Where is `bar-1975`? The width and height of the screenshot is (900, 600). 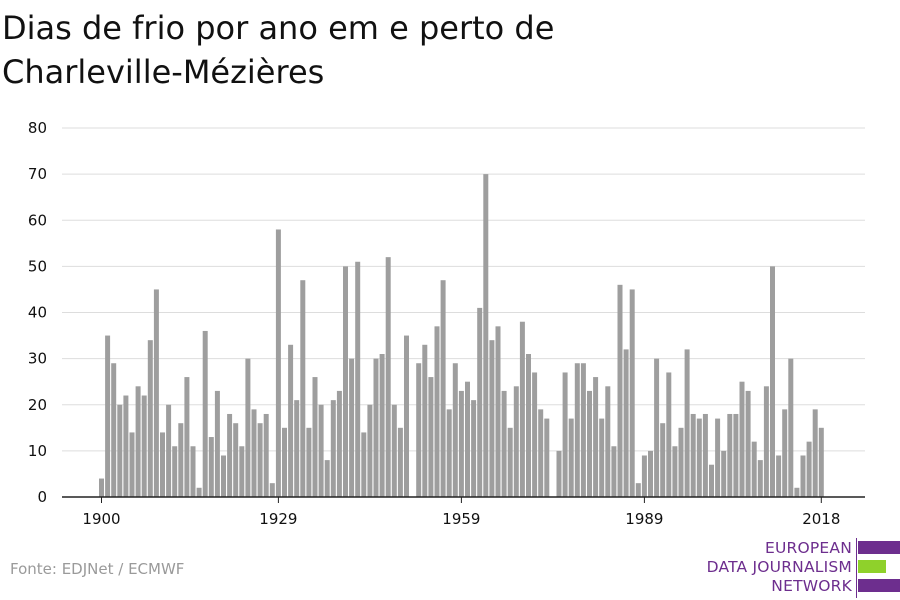 bar-1975 is located at coordinates (559, 473).